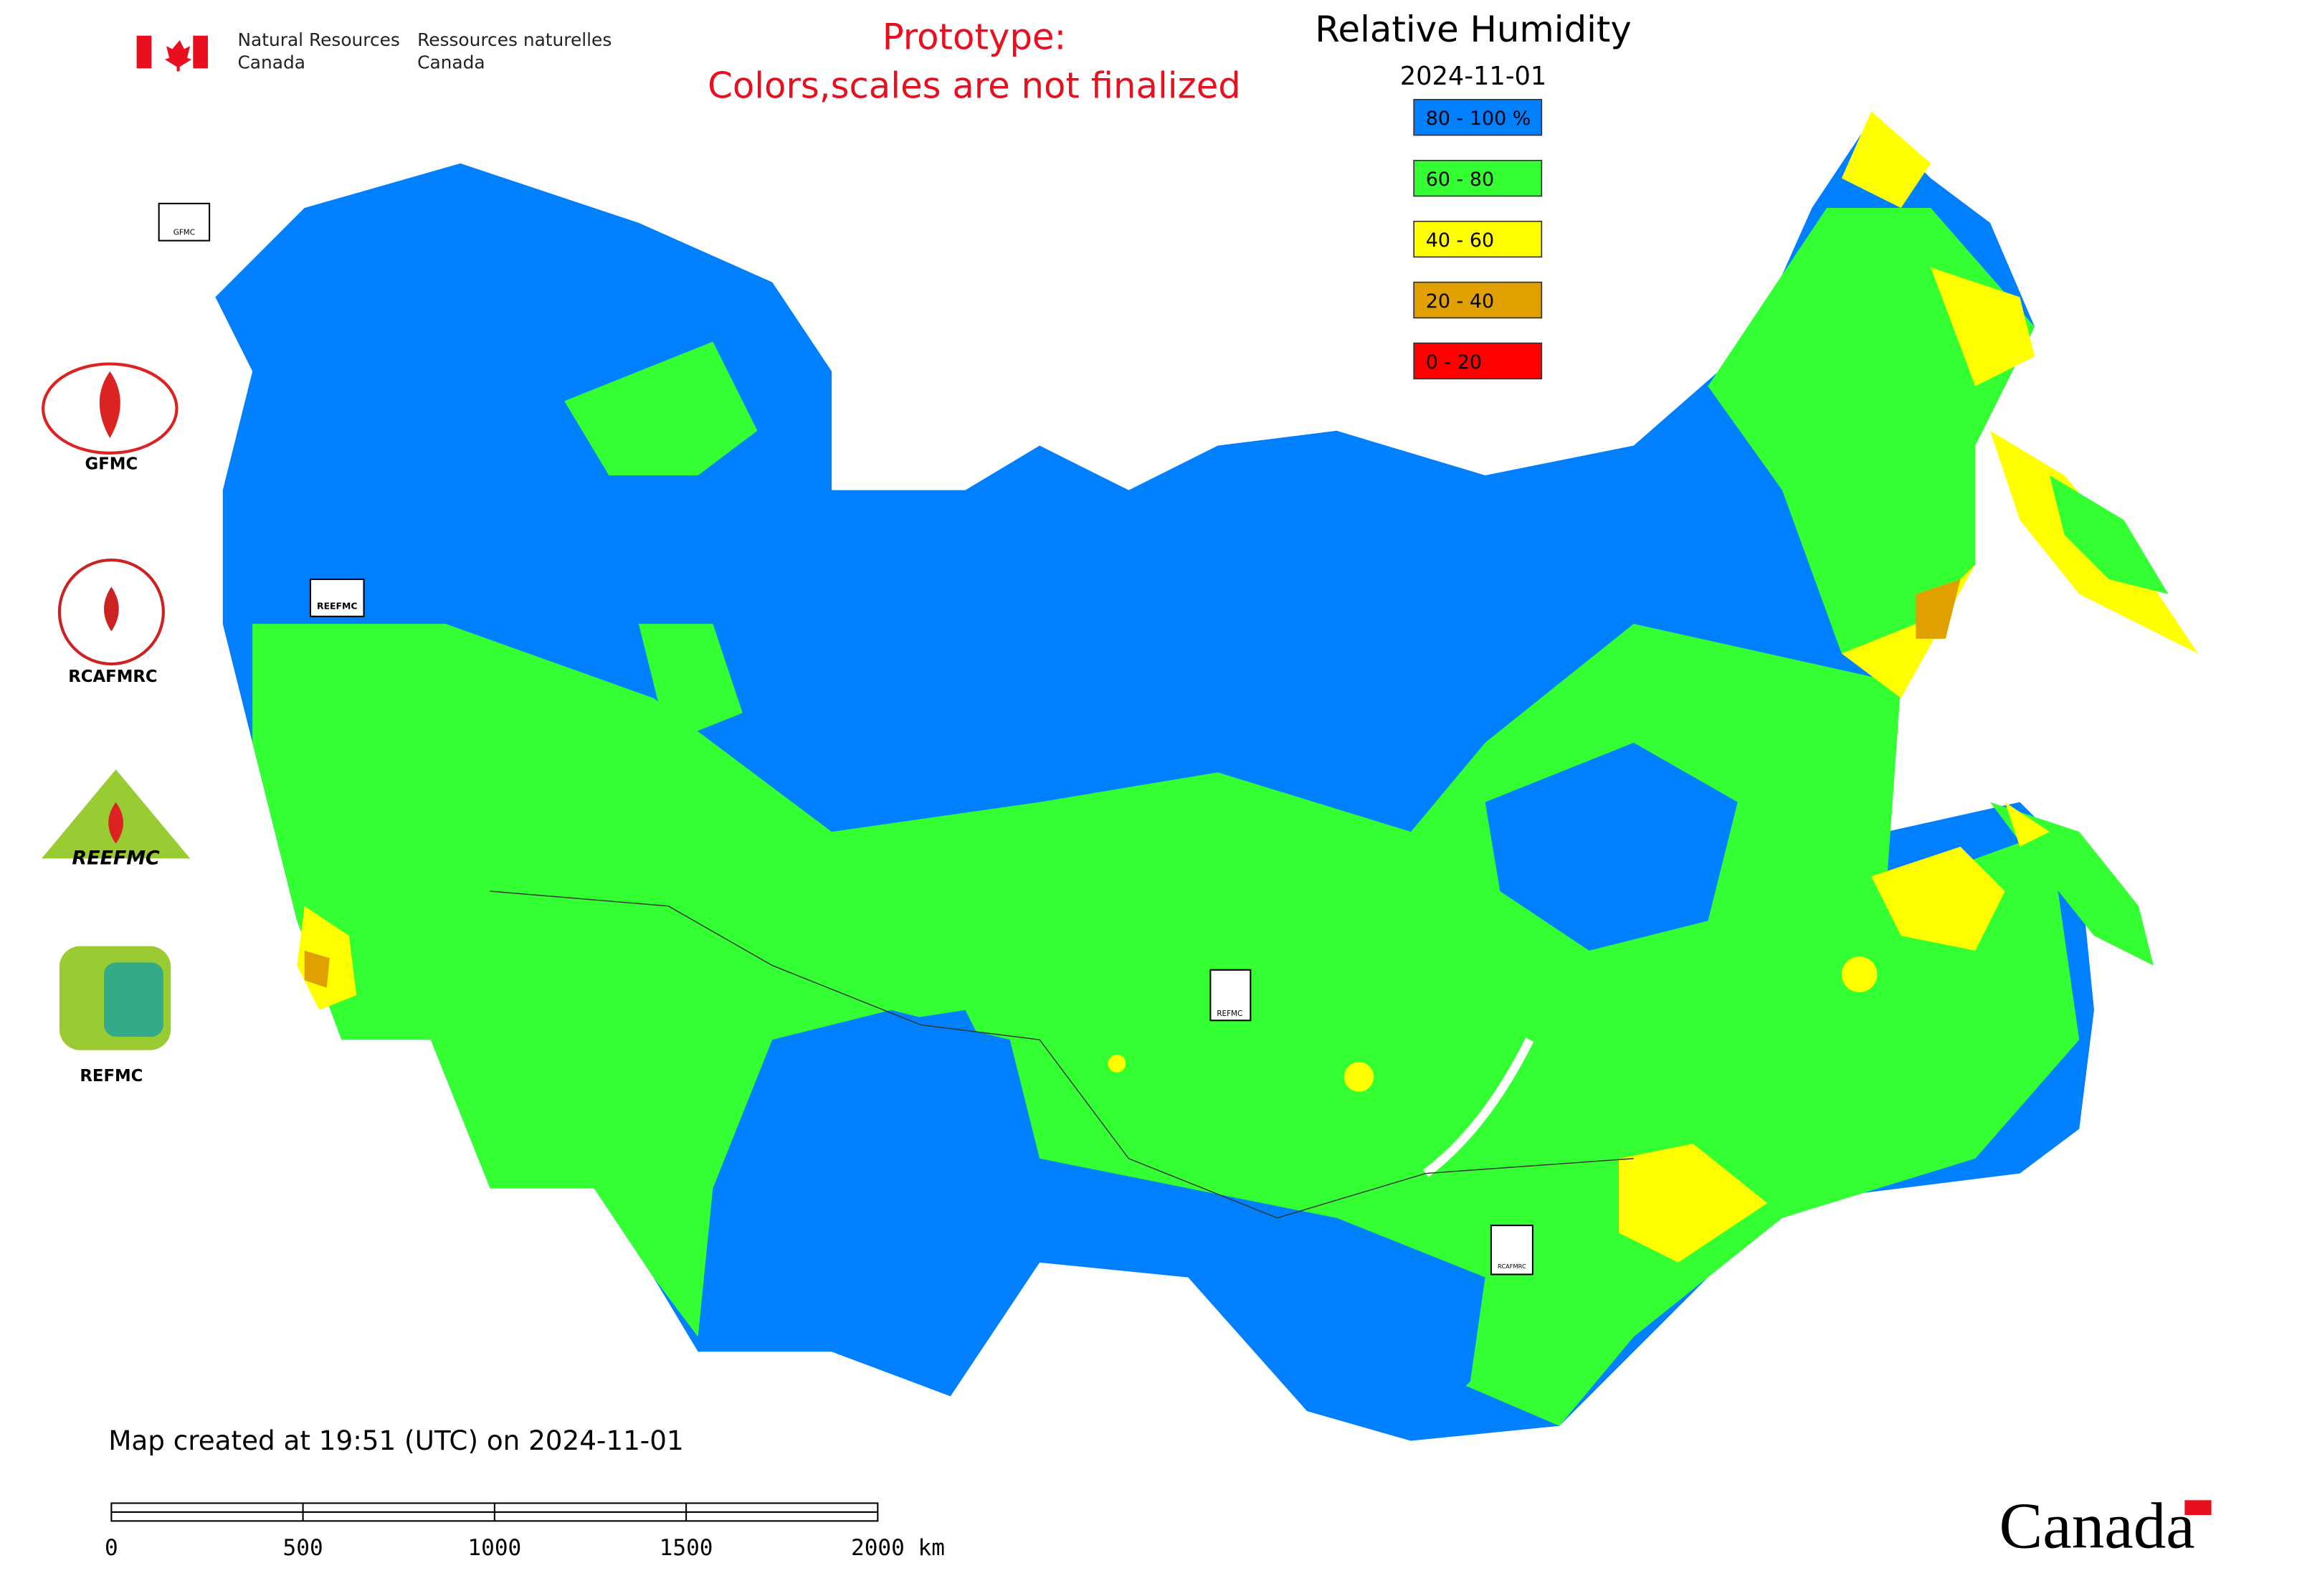 The width and height of the screenshot is (2302, 1596). What do you see at coordinates (112, 1076) in the screenshot?
I see `logo-label: REFMC` at bounding box center [112, 1076].